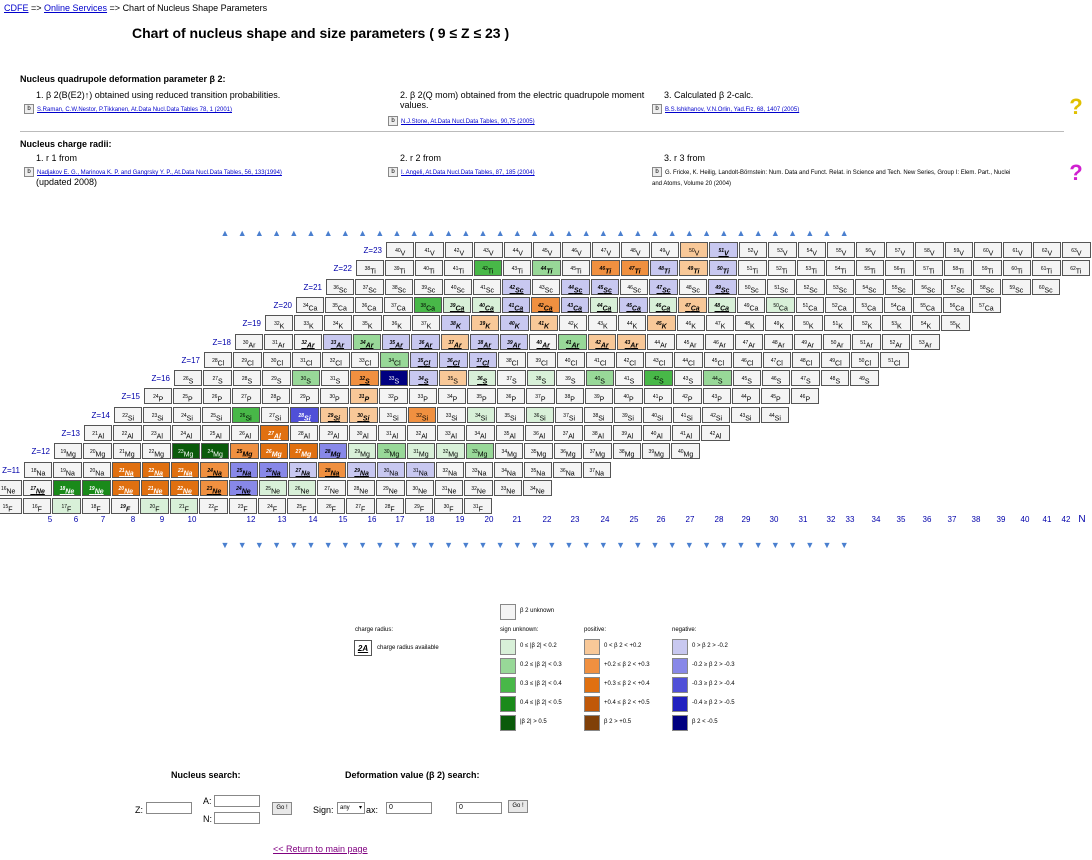  What do you see at coordinates (421, 433) in the screenshot?
I see `nuclide-cell: 32Al` at bounding box center [421, 433].